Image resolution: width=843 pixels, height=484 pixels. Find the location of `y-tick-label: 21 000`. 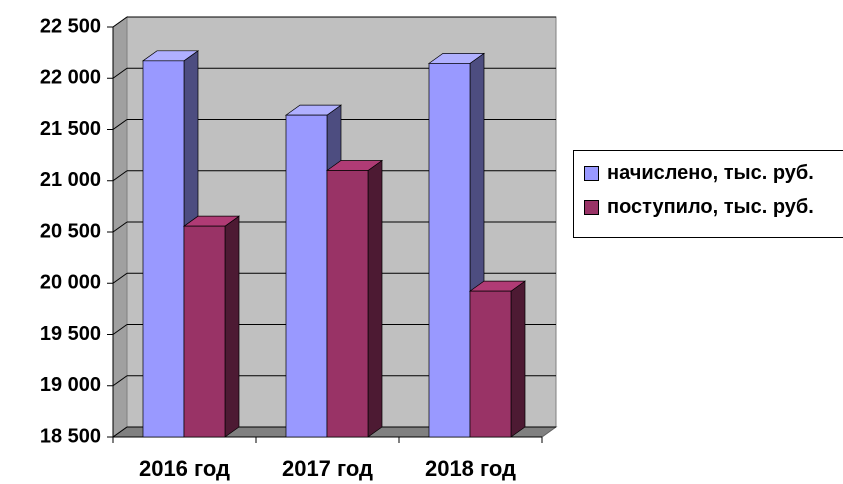

y-tick-label: 21 000 is located at coordinates (70, 180).